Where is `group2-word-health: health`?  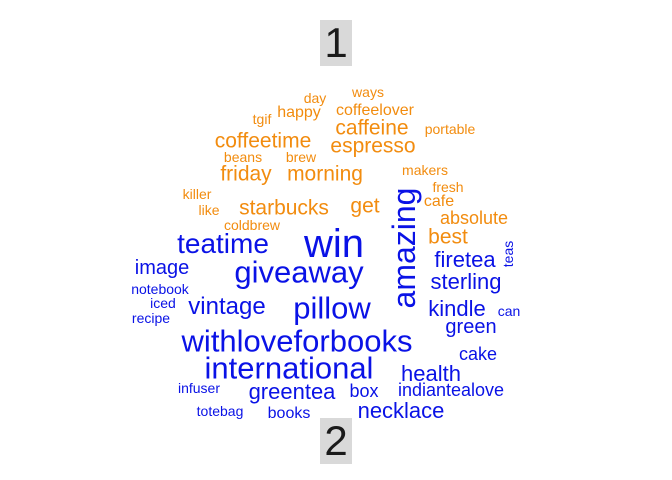
group2-word-health: health is located at coordinates (431, 373).